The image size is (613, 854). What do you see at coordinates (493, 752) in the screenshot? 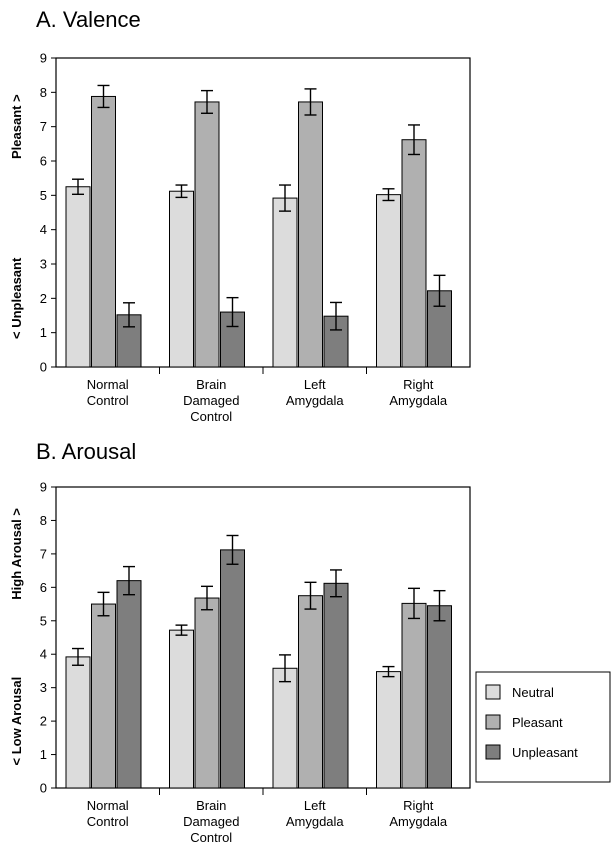
I see `legend-swatch-unpleasant` at bounding box center [493, 752].